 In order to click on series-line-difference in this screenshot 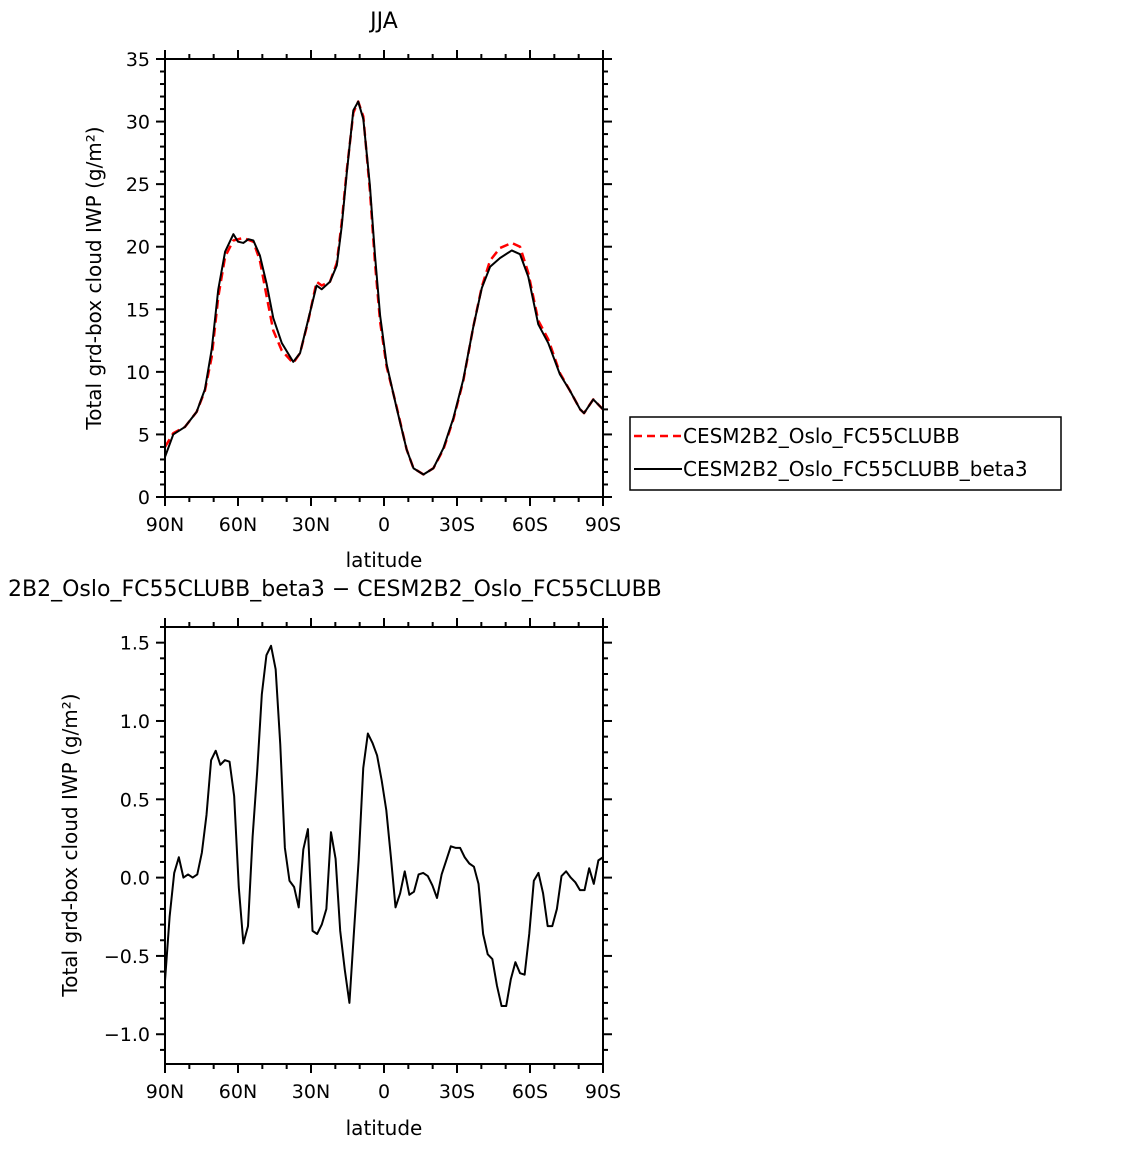, I will do `click(384, 826)`.